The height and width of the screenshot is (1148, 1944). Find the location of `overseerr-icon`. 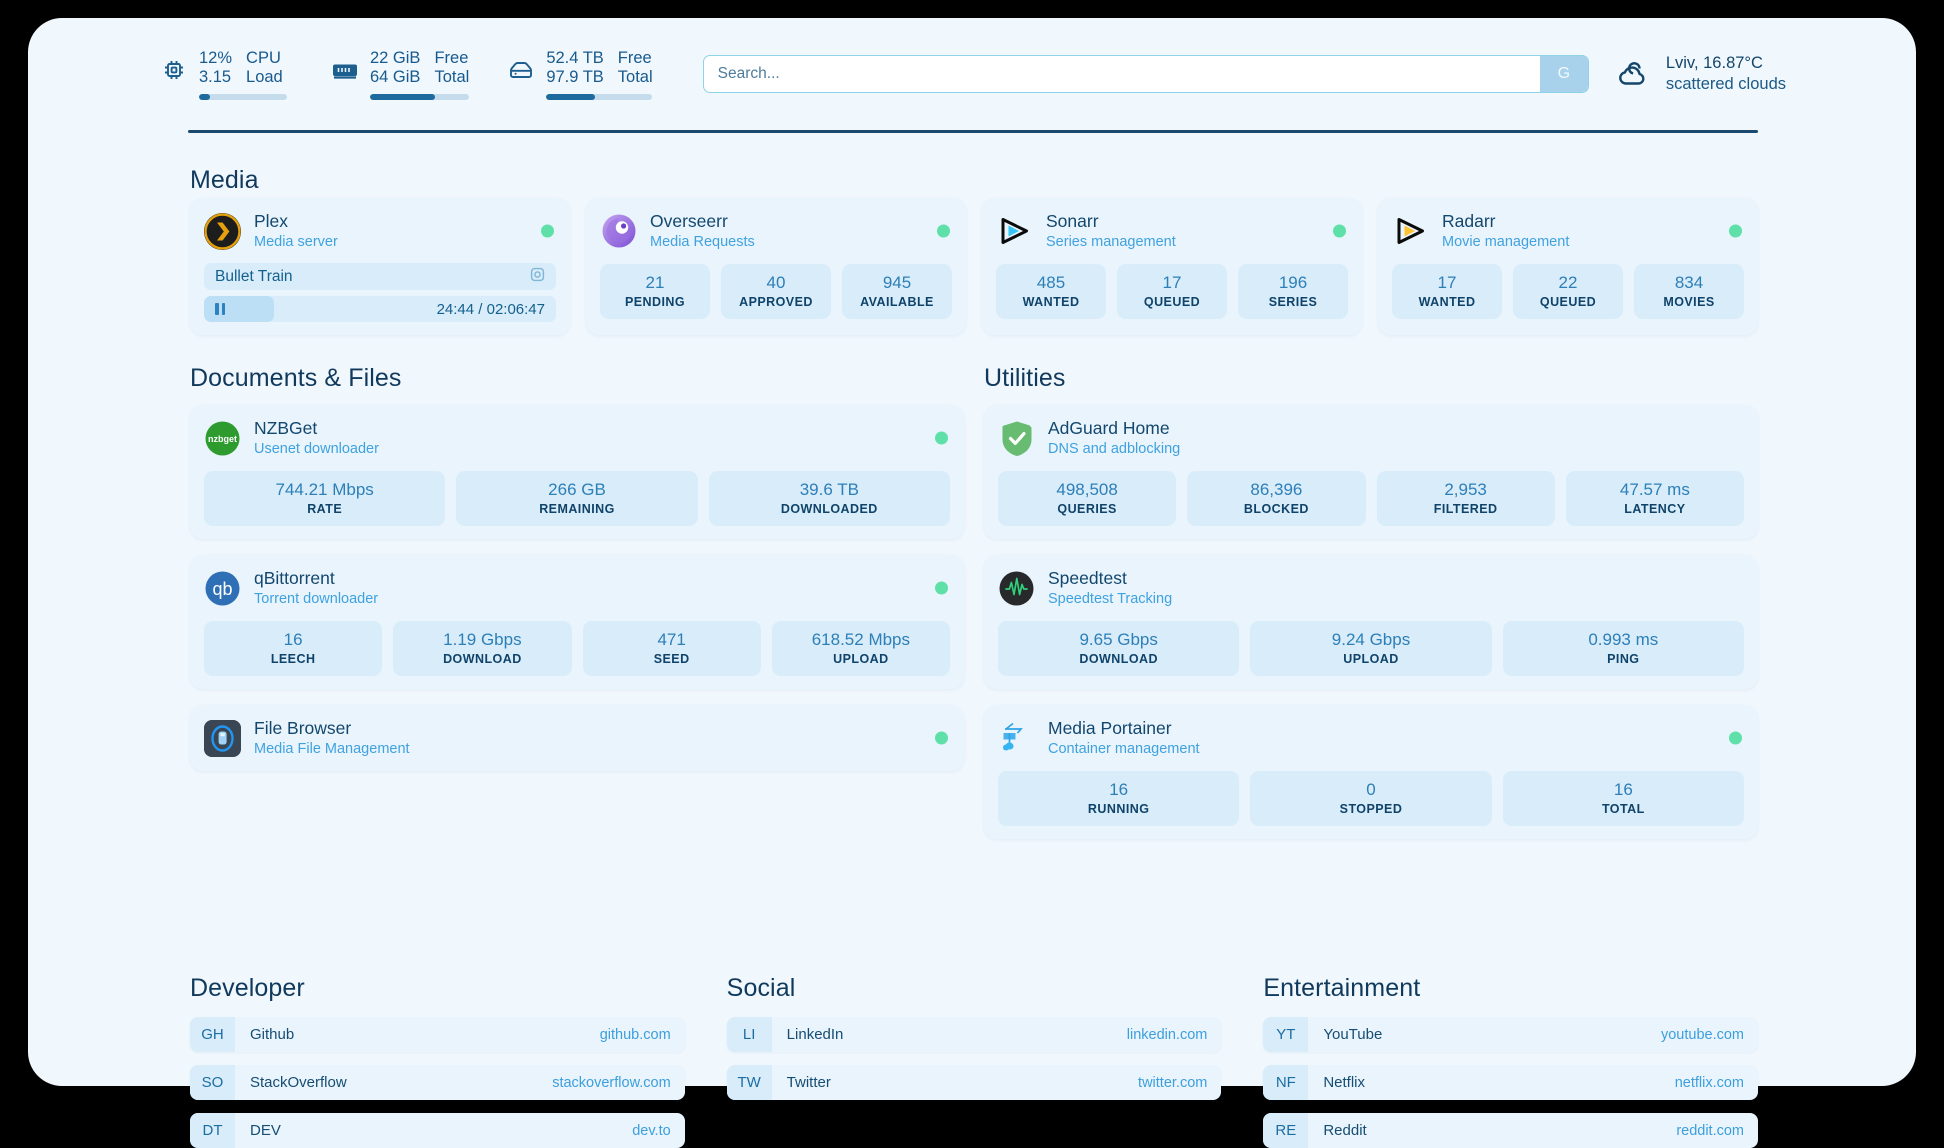

overseerr-icon is located at coordinates (618, 231).